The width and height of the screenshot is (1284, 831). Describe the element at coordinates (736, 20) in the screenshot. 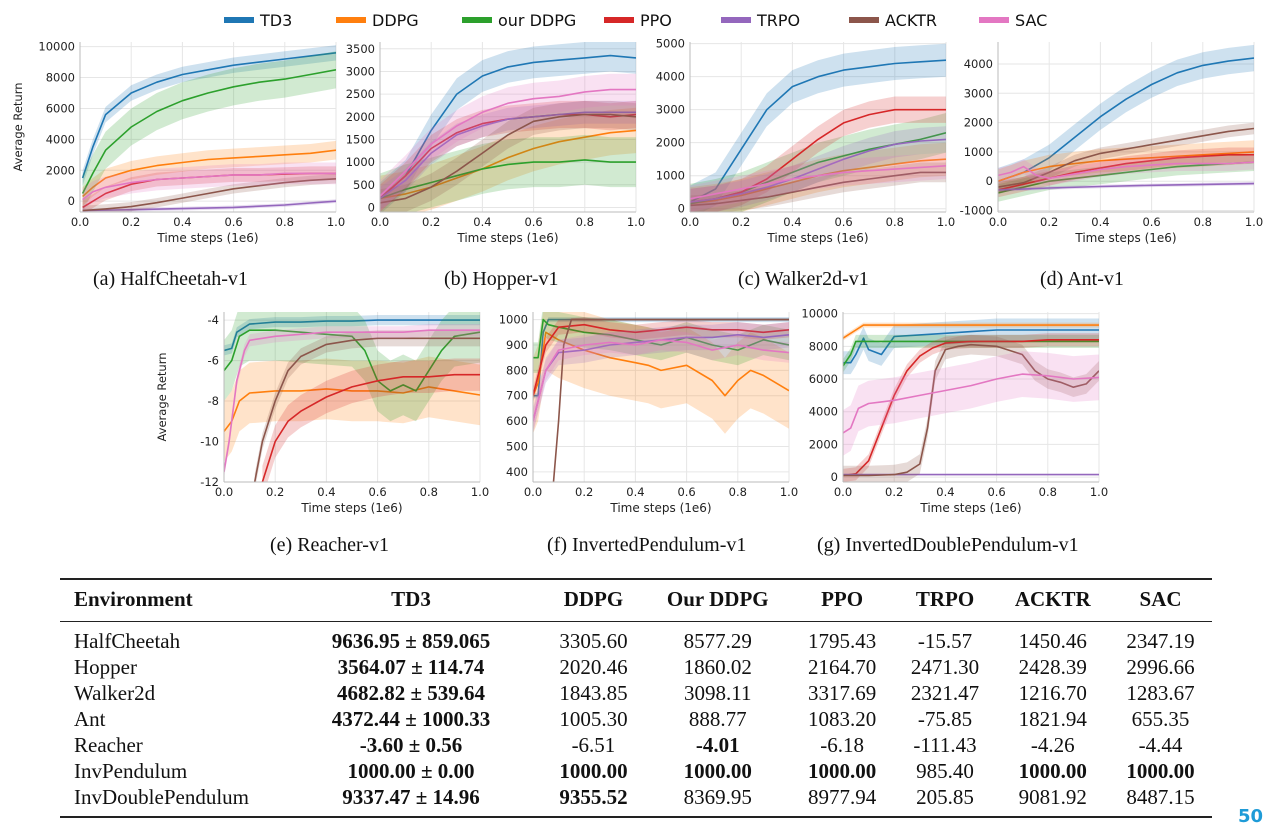

I see `legend-swatch-trpo` at that location.